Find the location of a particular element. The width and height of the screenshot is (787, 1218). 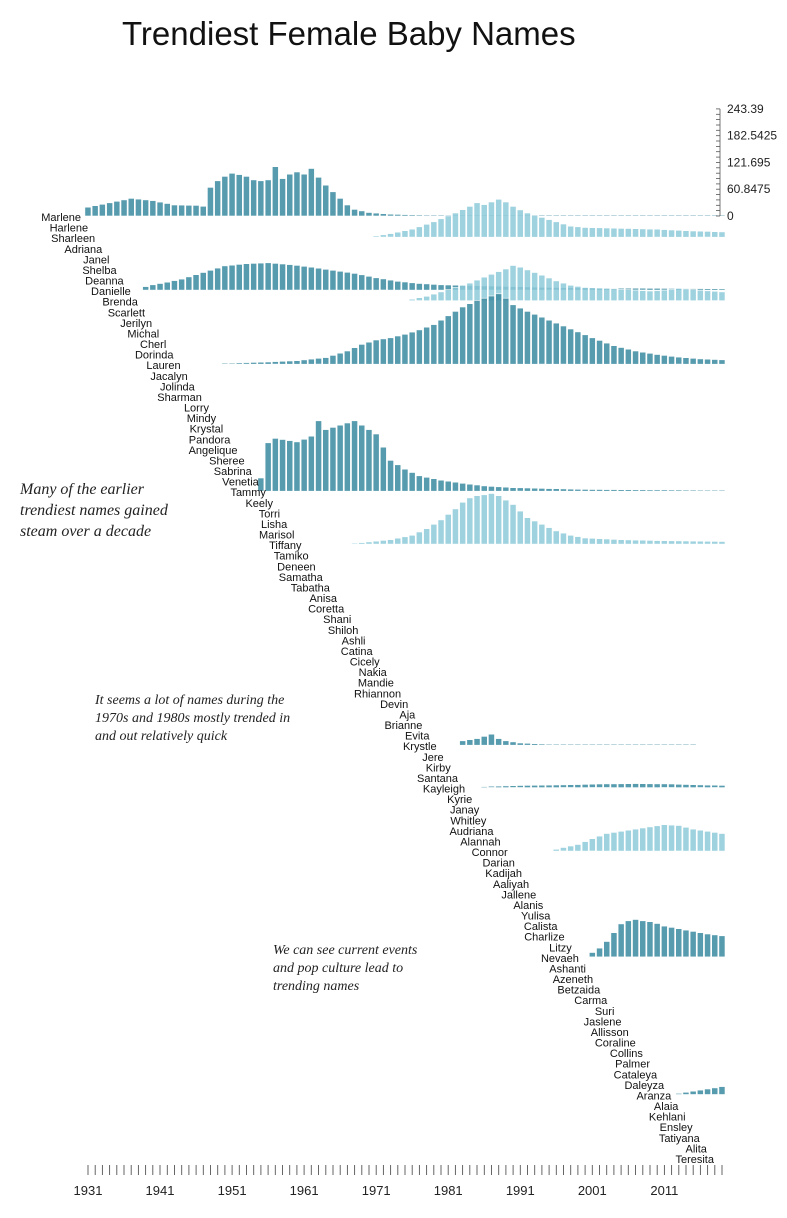

bar-marlene-2012 is located at coordinates (671, 215).